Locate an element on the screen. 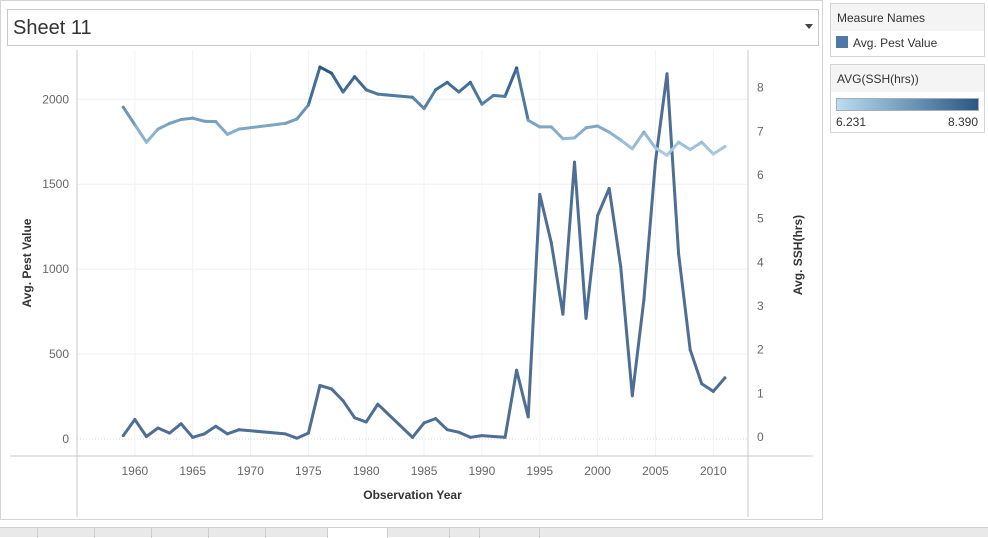 Image resolution: width=988 pixels, height=538 pixels. legend-item-avg-pest-value: Avg. Pest Value is located at coordinates (907, 43).